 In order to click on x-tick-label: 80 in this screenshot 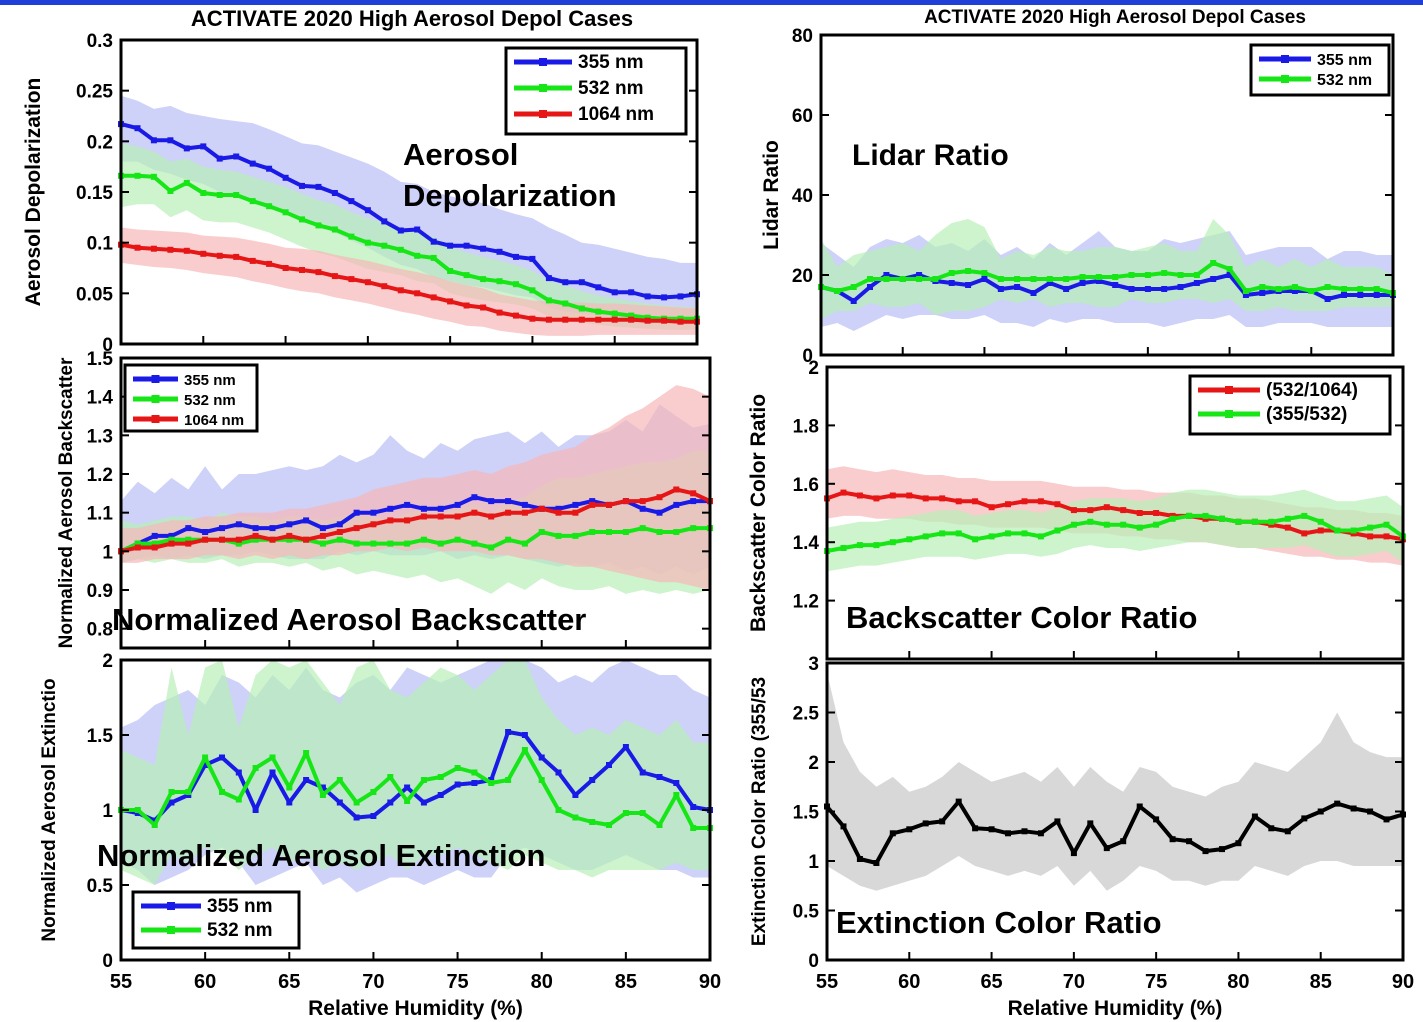, I will do `click(542, 982)`.